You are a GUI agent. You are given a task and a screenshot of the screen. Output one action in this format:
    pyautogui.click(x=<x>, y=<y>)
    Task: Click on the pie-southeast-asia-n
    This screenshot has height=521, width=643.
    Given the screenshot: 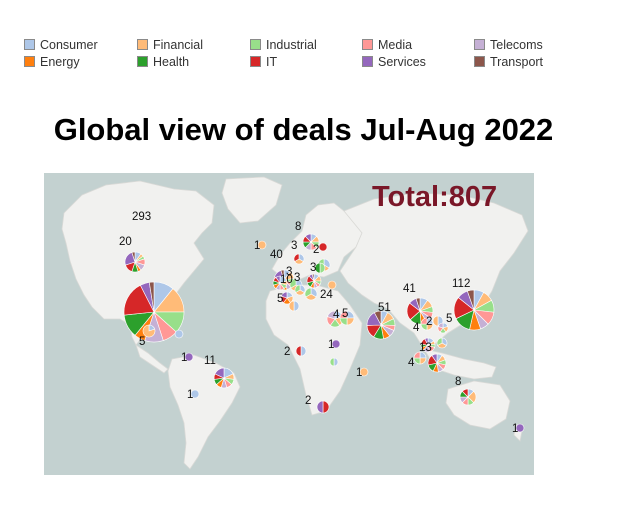 What is the action you would take?
    pyautogui.click(x=427, y=324)
    